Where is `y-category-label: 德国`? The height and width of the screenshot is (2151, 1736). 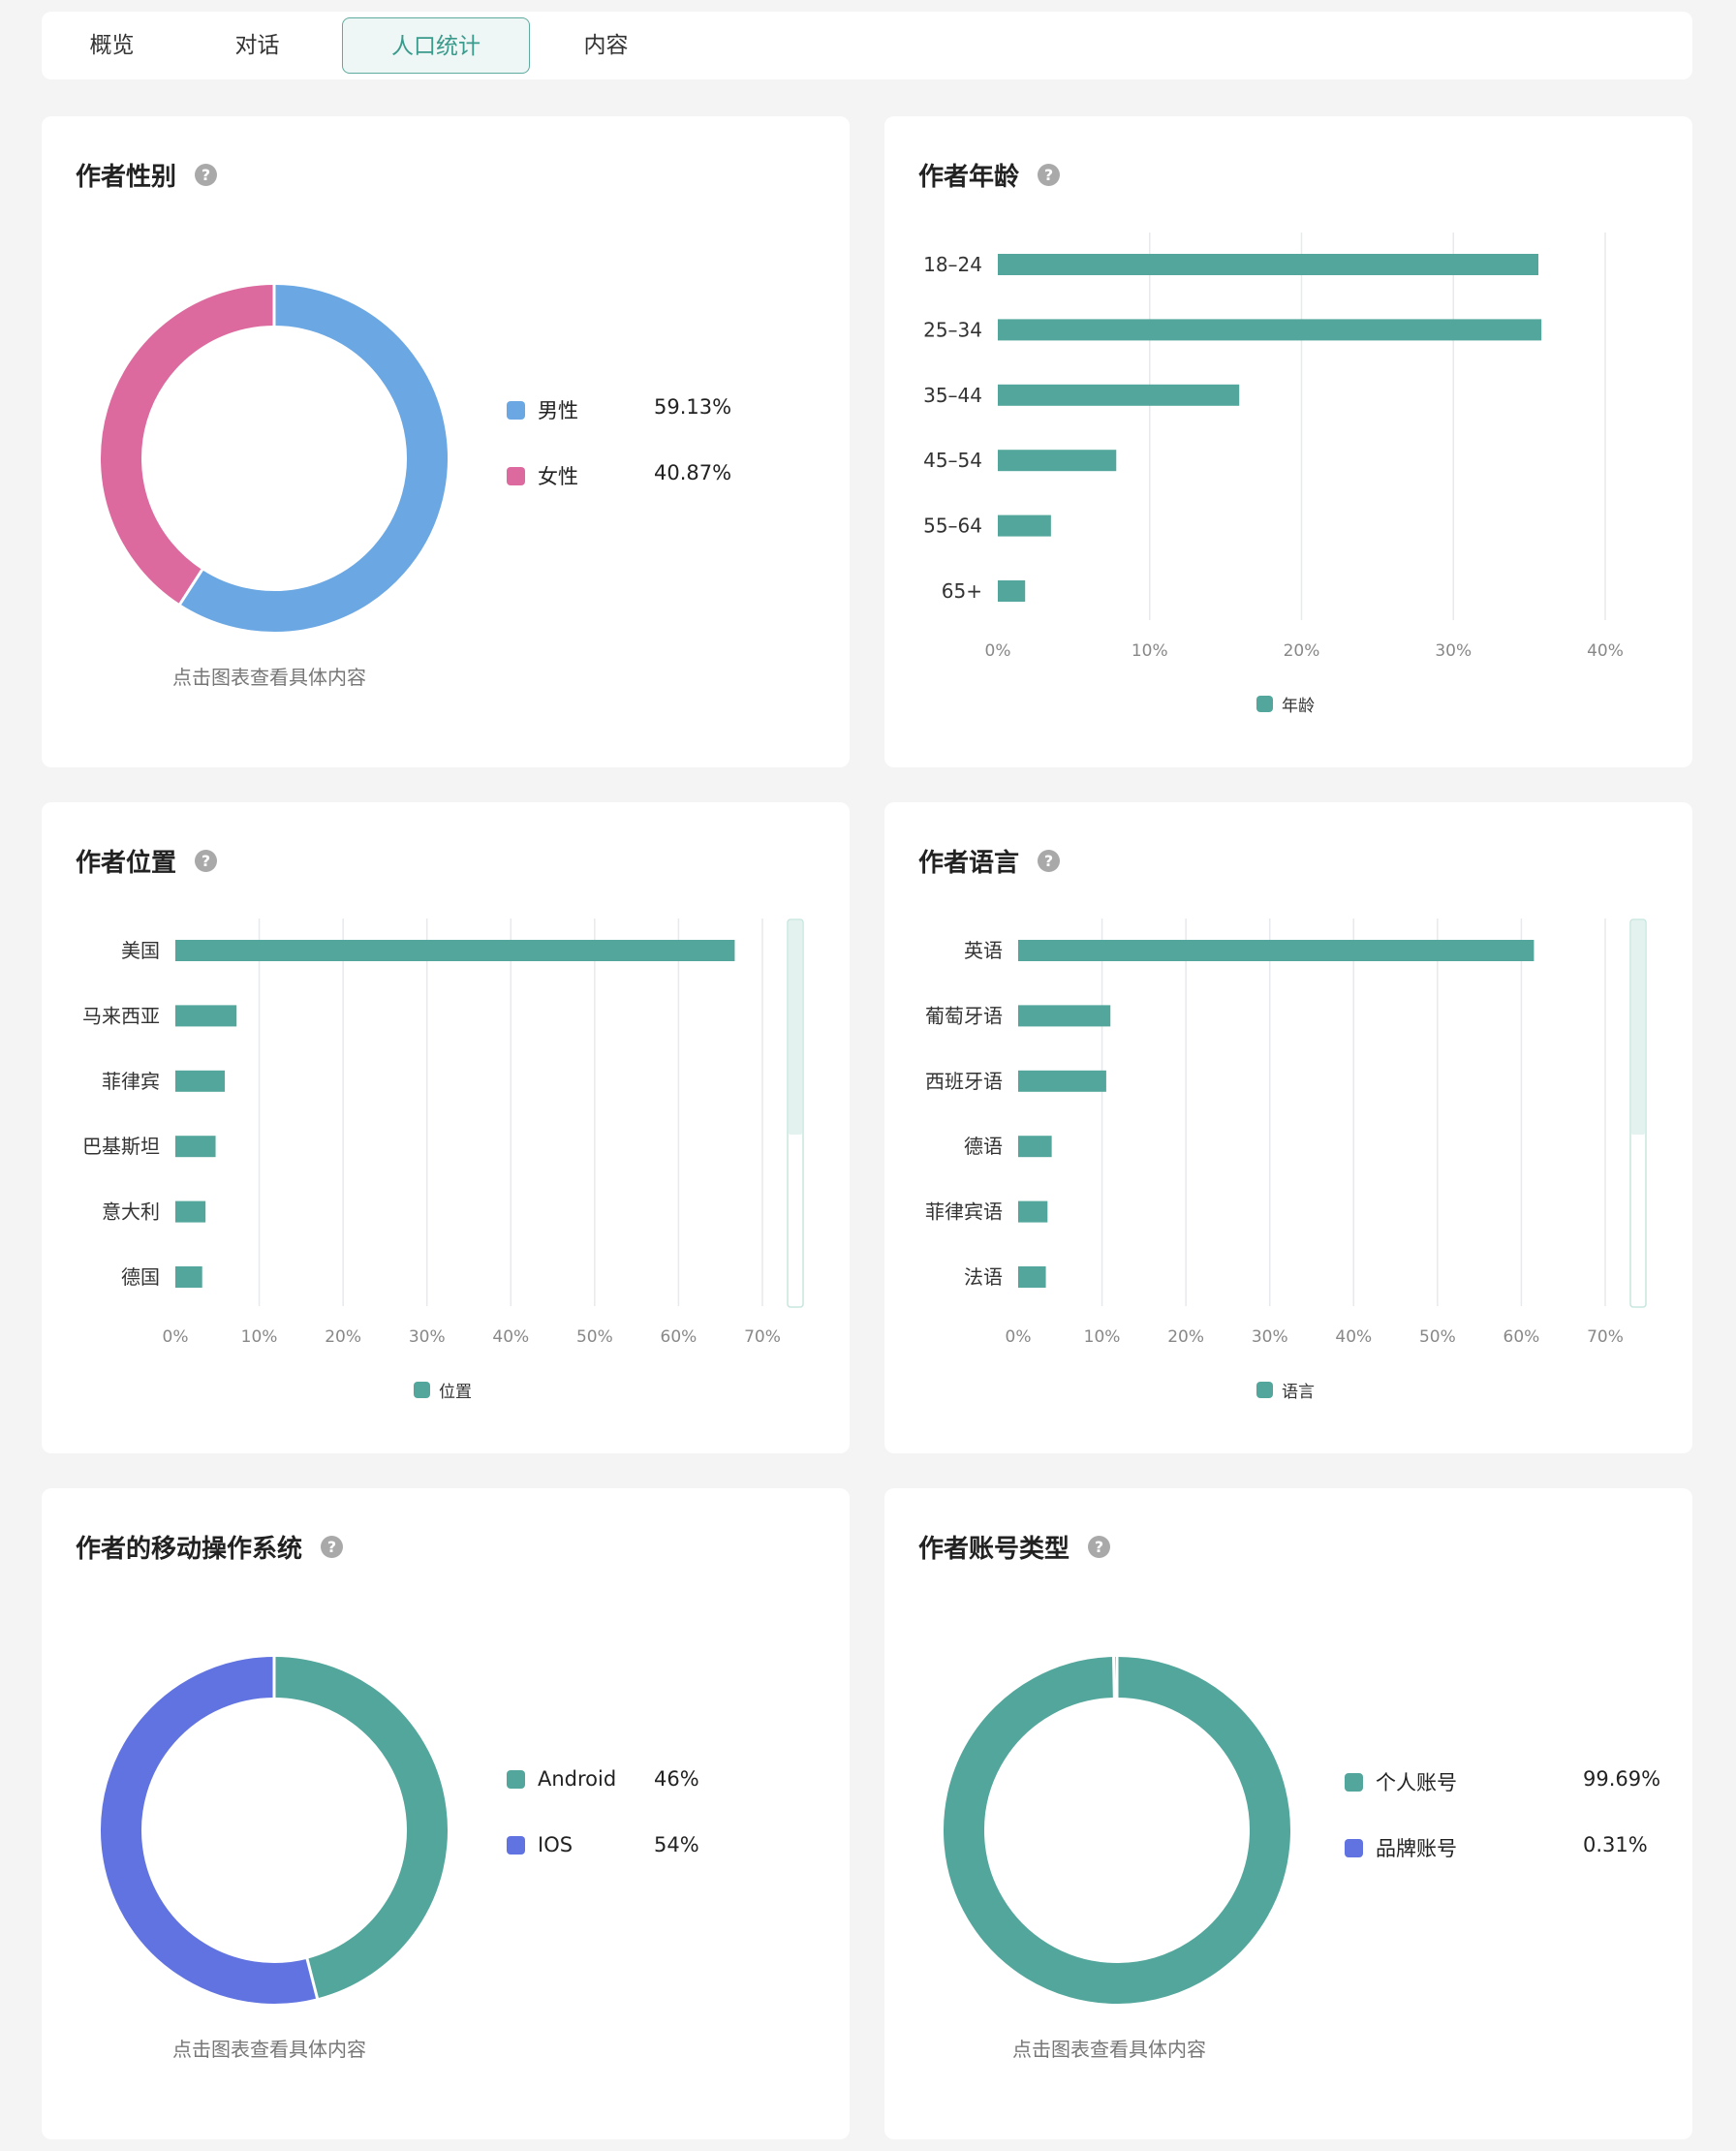
y-category-label: 德国 is located at coordinates (140, 1277).